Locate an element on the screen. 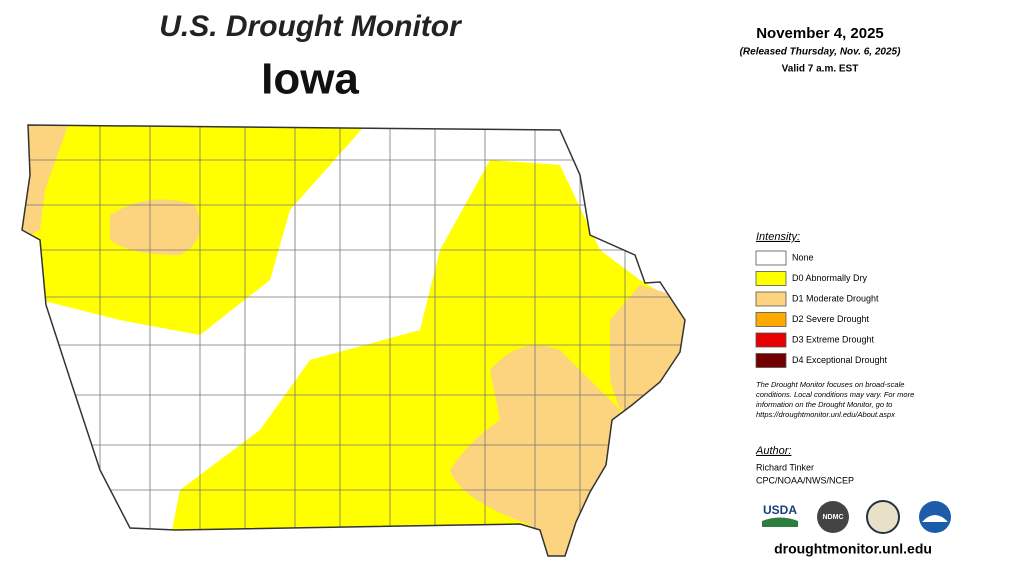 The height and width of the screenshot is (576, 1024). legend-title: Intensity: is located at coordinates (778, 237).